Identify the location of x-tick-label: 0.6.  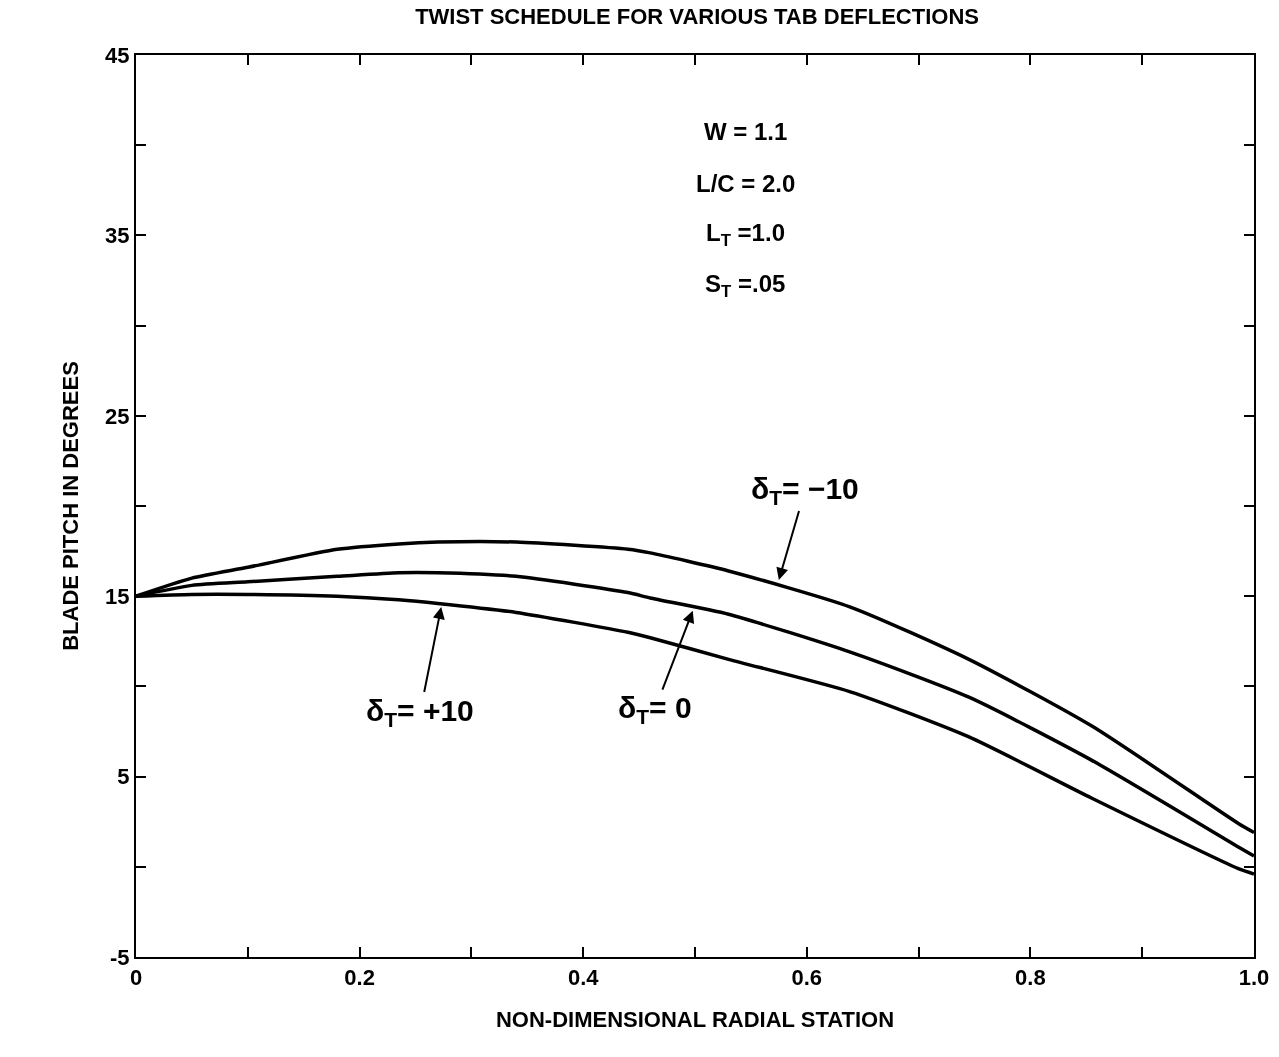
(807, 978).